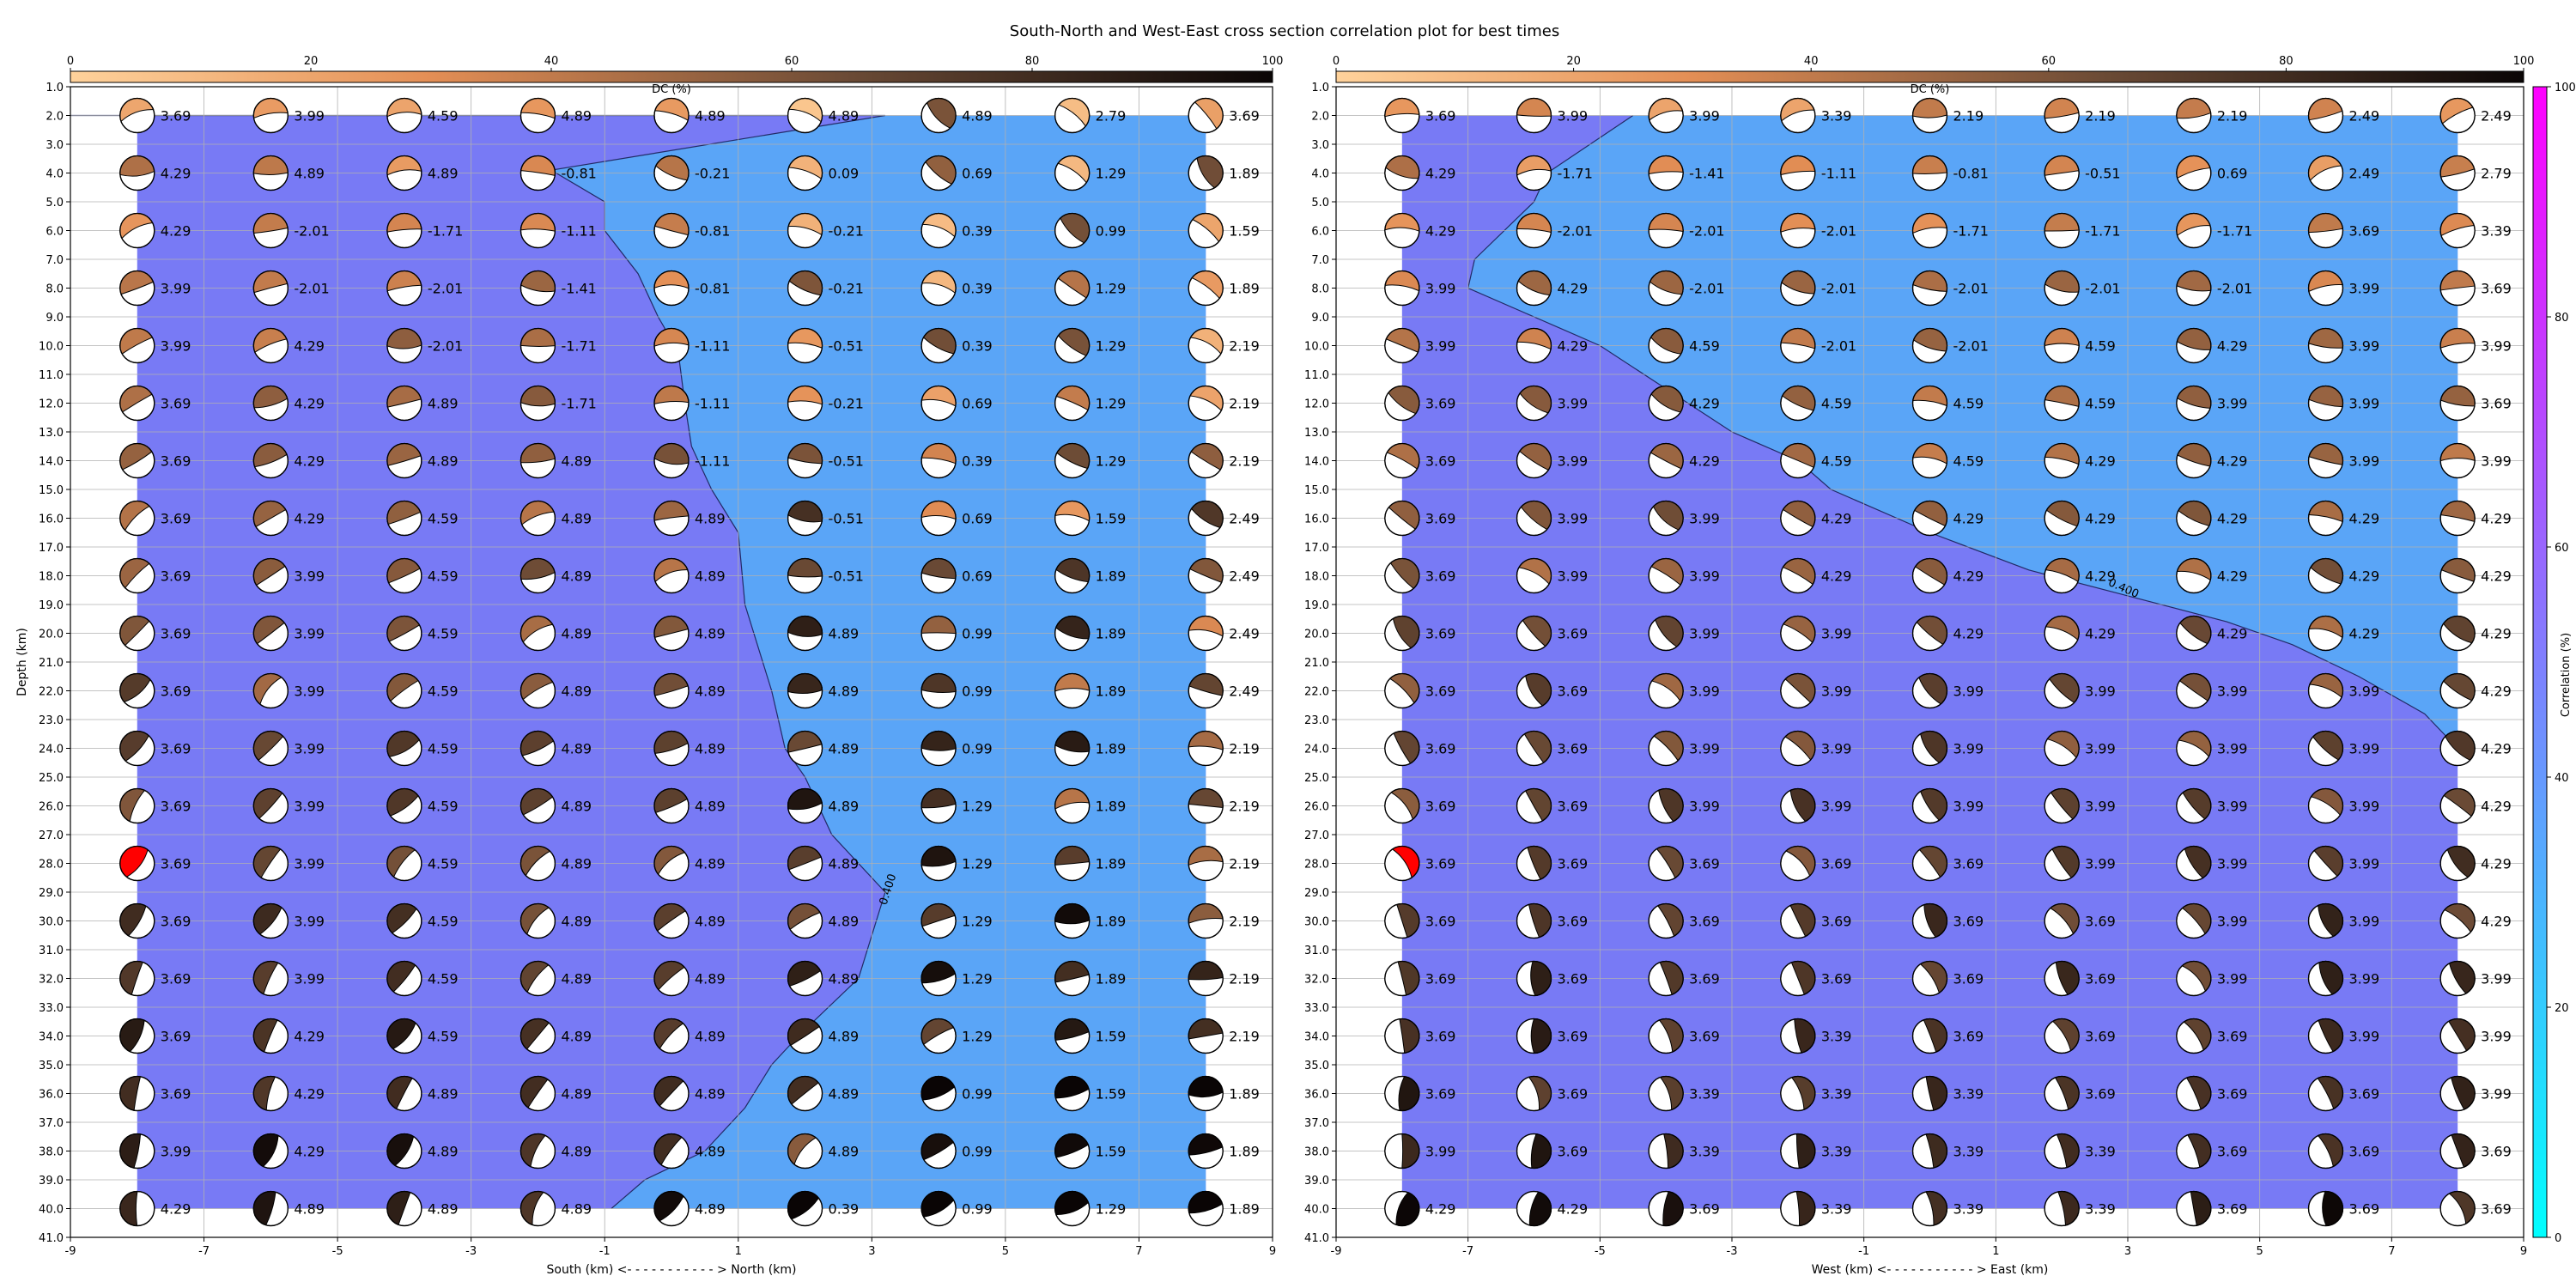  What do you see at coordinates (1320, 318) in the screenshot?
I see `y-tick-label: 9.0` at bounding box center [1320, 318].